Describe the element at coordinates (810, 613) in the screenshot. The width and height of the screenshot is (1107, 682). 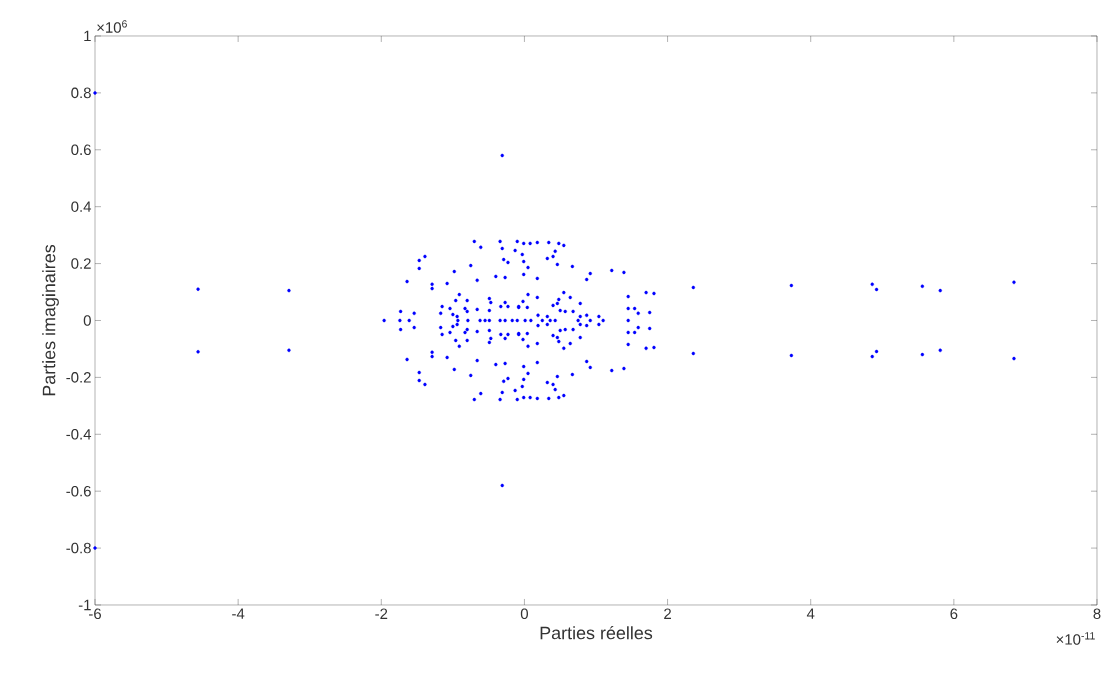
I see `x-tick-label: 4` at that location.